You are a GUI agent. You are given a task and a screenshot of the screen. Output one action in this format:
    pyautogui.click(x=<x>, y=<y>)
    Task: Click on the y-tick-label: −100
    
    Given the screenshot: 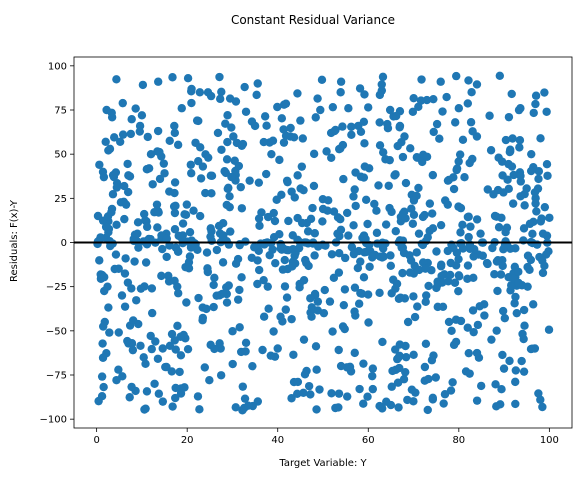 What is the action you would take?
    pyautogui.click(x=53, y=420)
    